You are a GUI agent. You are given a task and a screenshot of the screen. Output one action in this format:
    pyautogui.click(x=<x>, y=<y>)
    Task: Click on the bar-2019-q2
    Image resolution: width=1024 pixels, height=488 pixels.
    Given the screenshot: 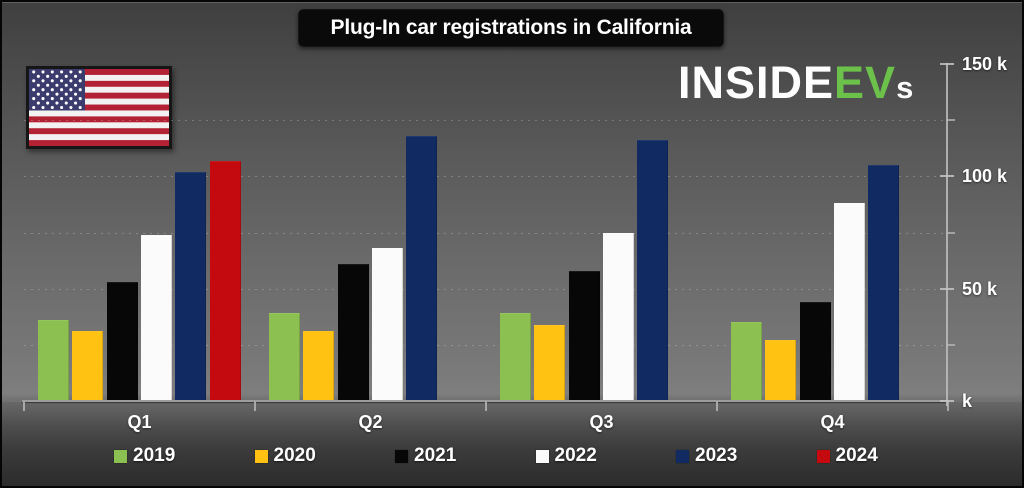 What is the action you would take?
    pyautogui.click(x=284, y=357)
    